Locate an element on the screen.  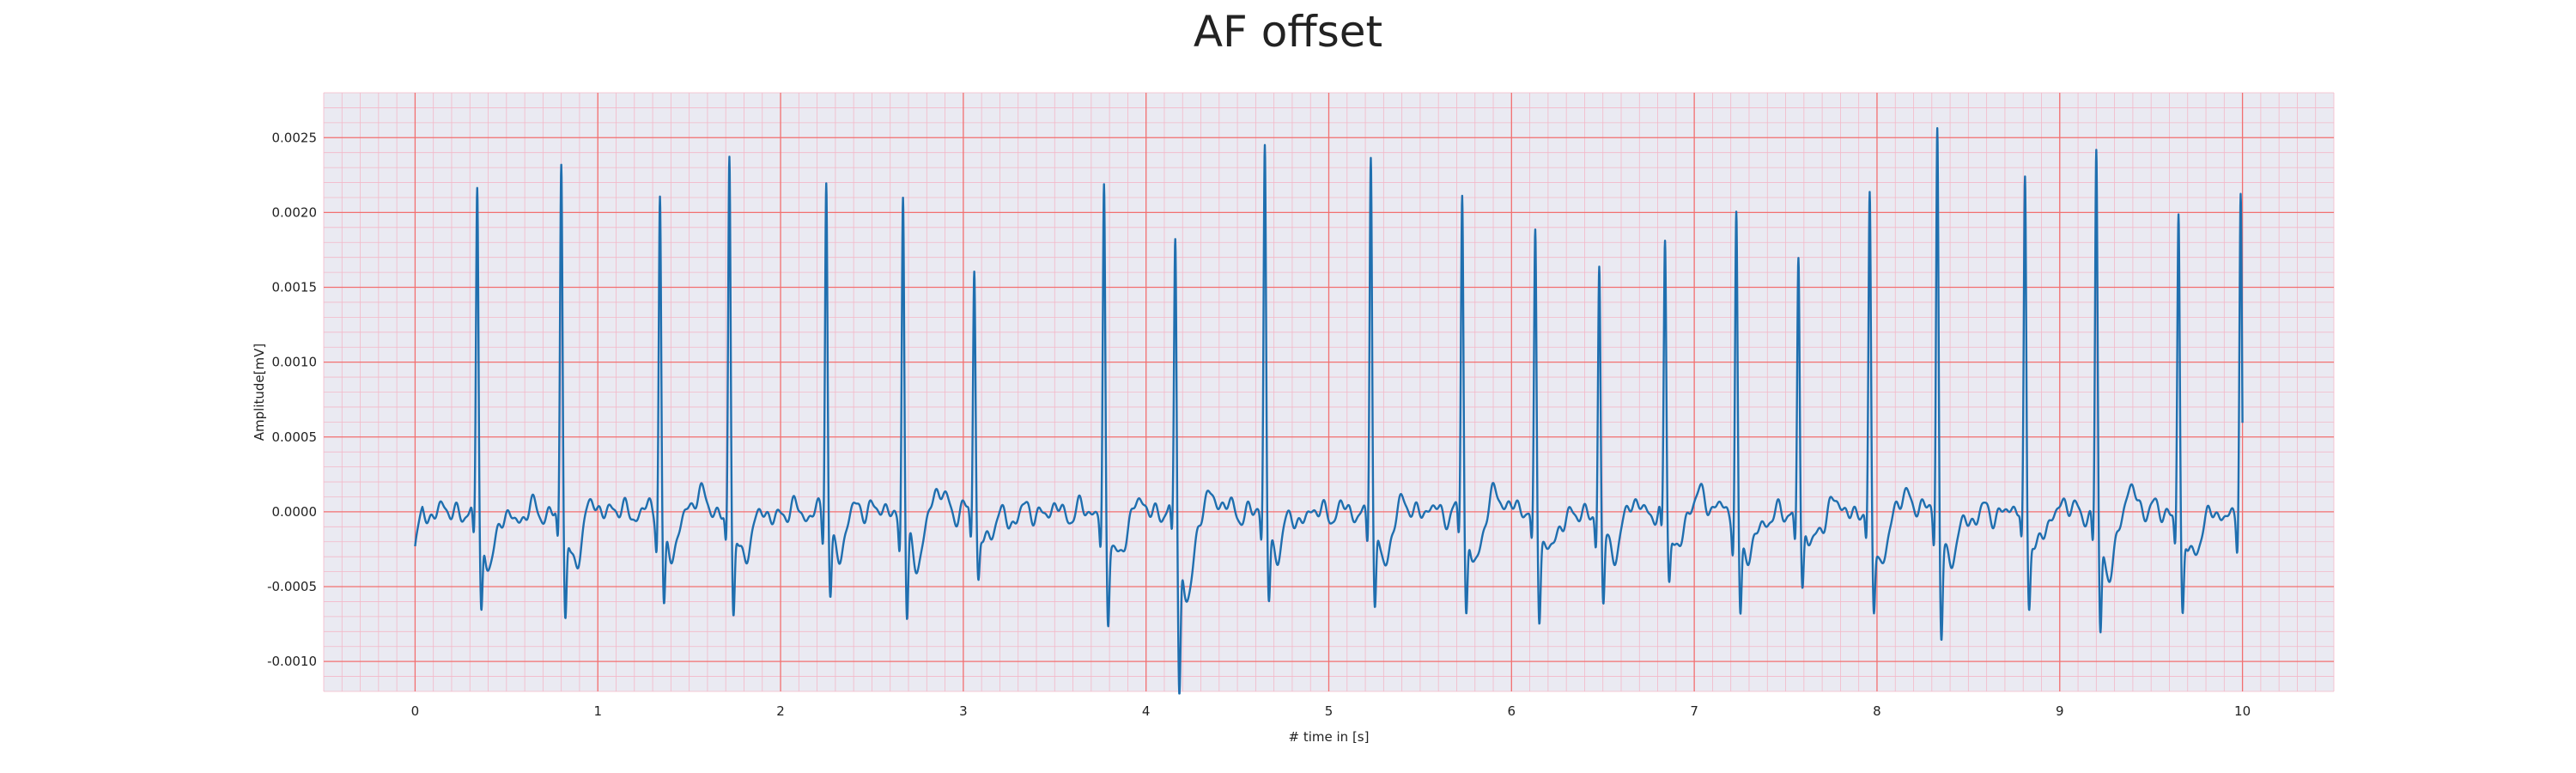
y-tick-label: -0.0010 is located at coordinates (292, 661).